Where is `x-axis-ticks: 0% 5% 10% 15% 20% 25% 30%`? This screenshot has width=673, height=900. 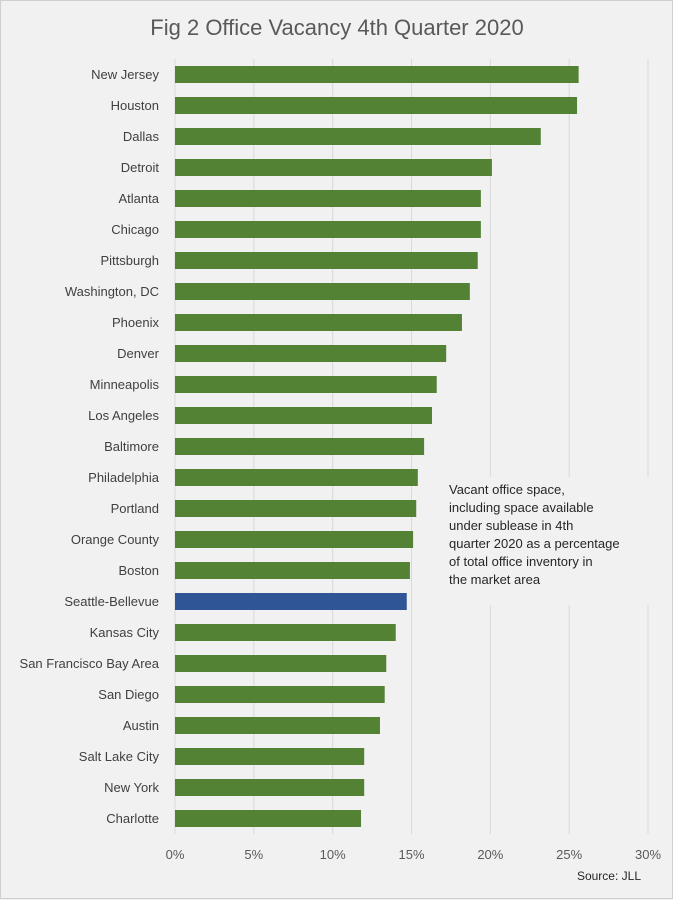 x-axis-ticks: 0% 5% 10% 15% 20% 25% 30% is located at coordinates (414, 854).